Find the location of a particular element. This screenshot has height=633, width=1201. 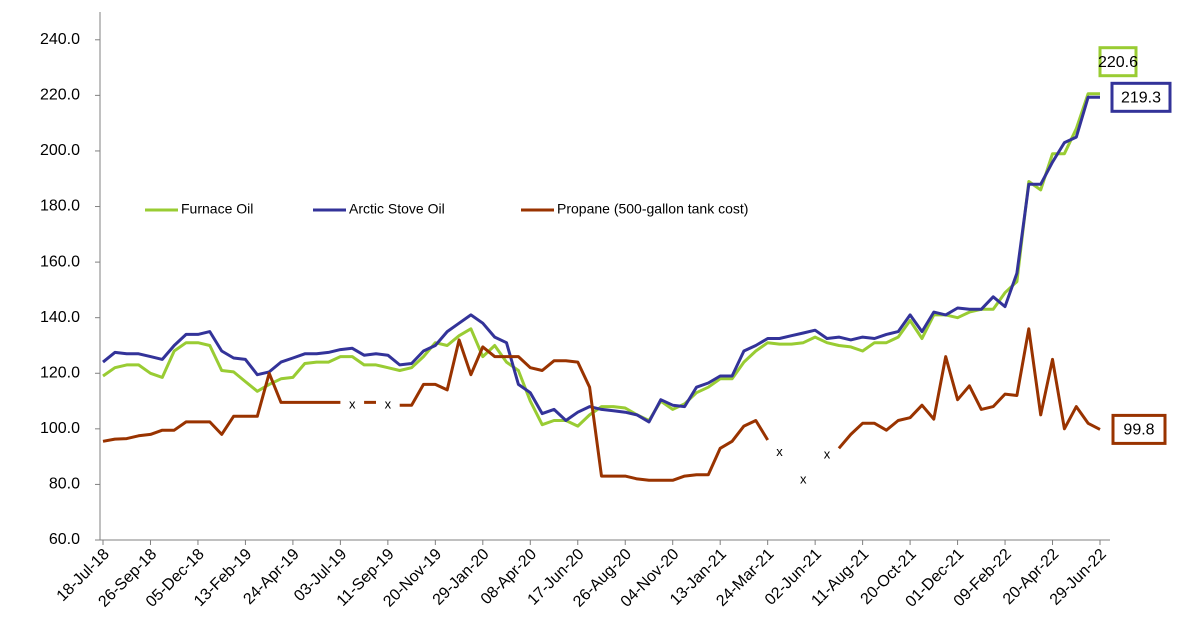

end-label: 219.3 is located at coordinates (1141, 98).